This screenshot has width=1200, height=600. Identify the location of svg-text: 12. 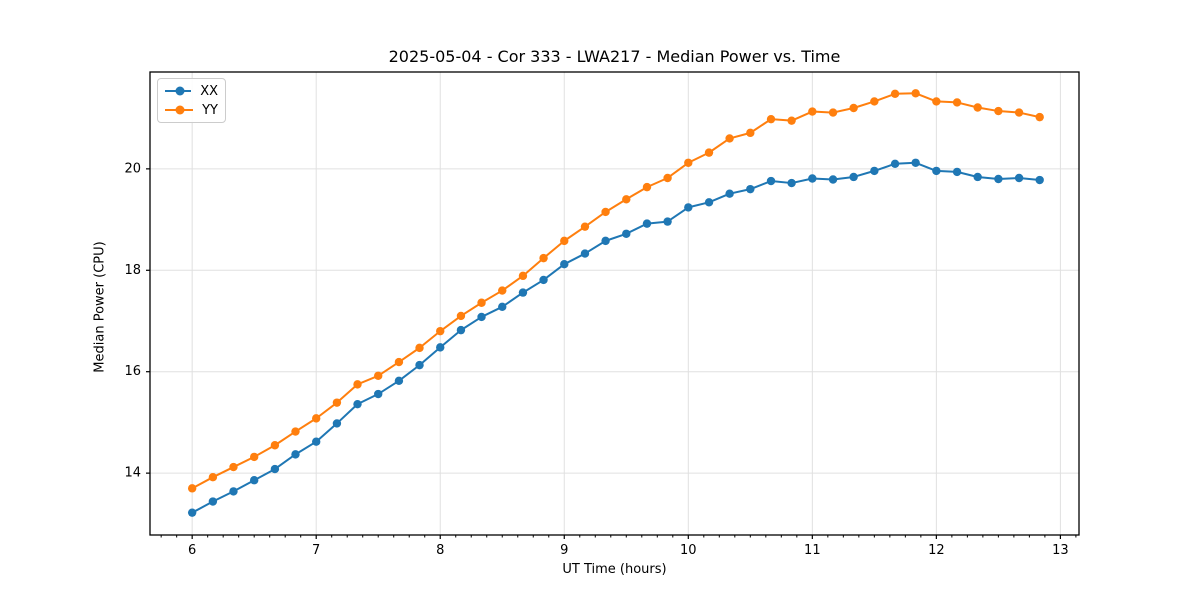
(936, 550).